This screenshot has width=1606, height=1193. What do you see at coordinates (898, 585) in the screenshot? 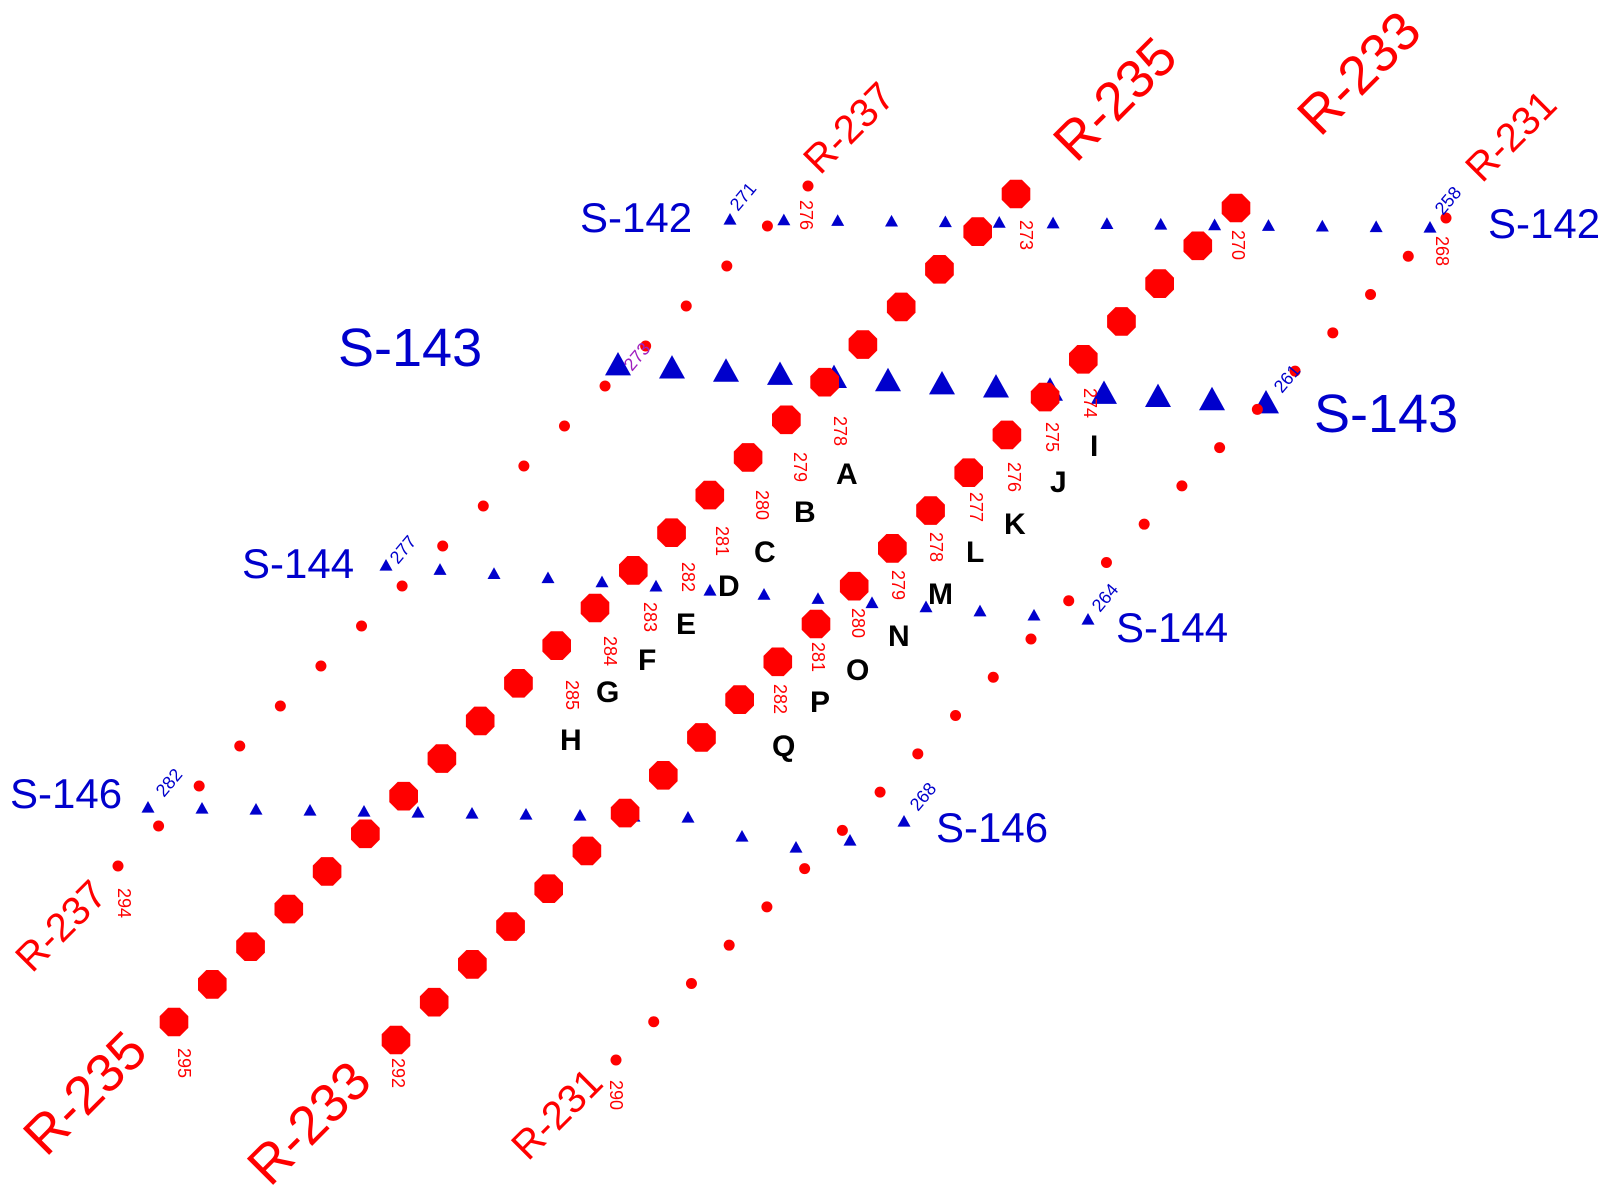
I see `point-station-n: 279` at bounding box center [898, 585].